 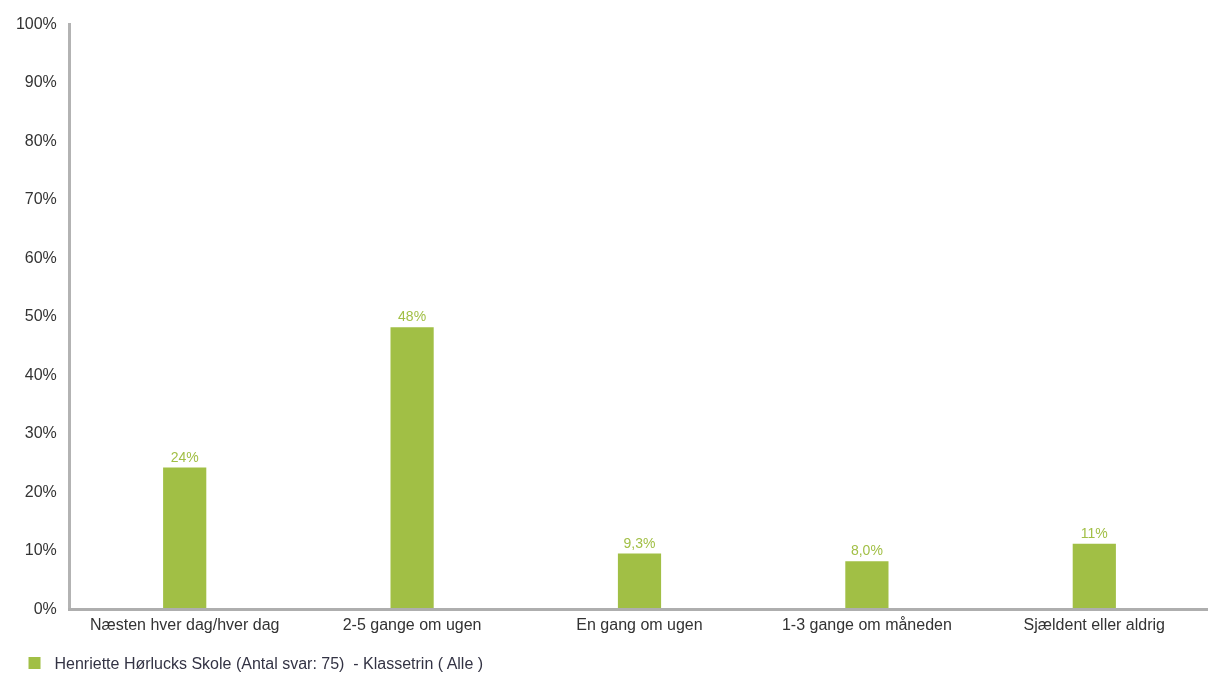 What do you see at coordinates (40, 491) in the screenshot?
I see `y-tick-label: 20%` at bounding box center [40, 491].